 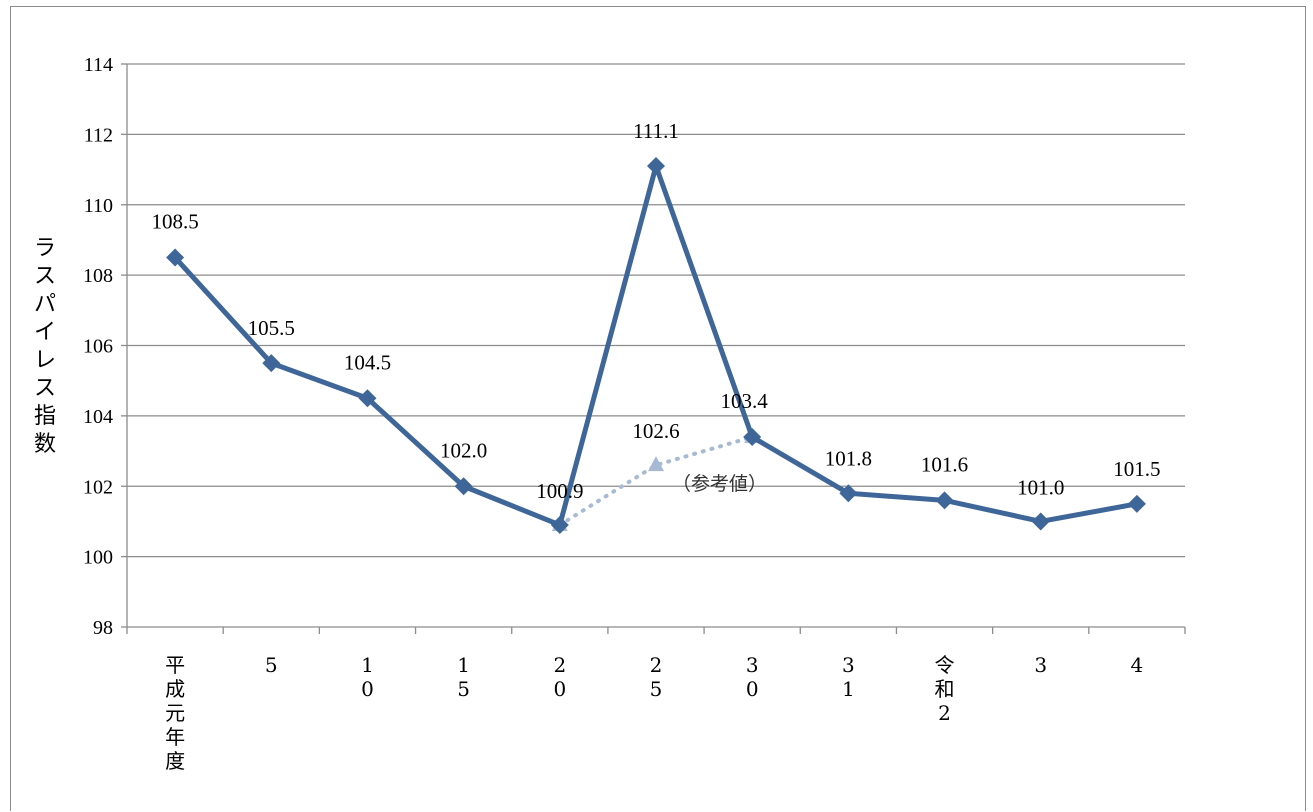 I want to click on y-tick-label: 106, so click(x=98, y=347).